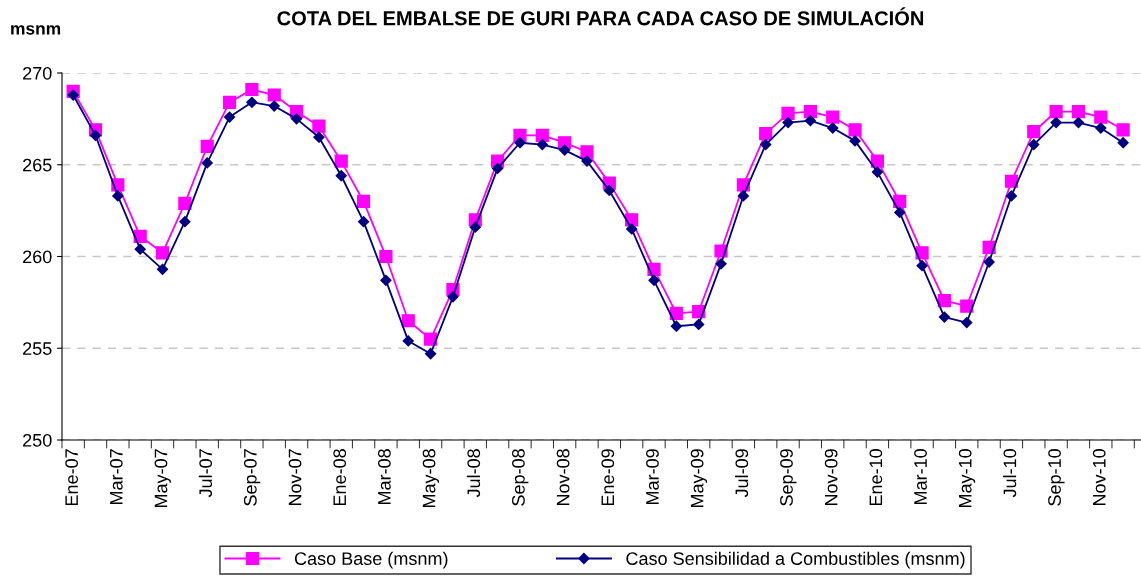 Image resolution: width=1141 pixels, height=583 pixels. I want to click on y-tick-label: 260, so click(37, 257).